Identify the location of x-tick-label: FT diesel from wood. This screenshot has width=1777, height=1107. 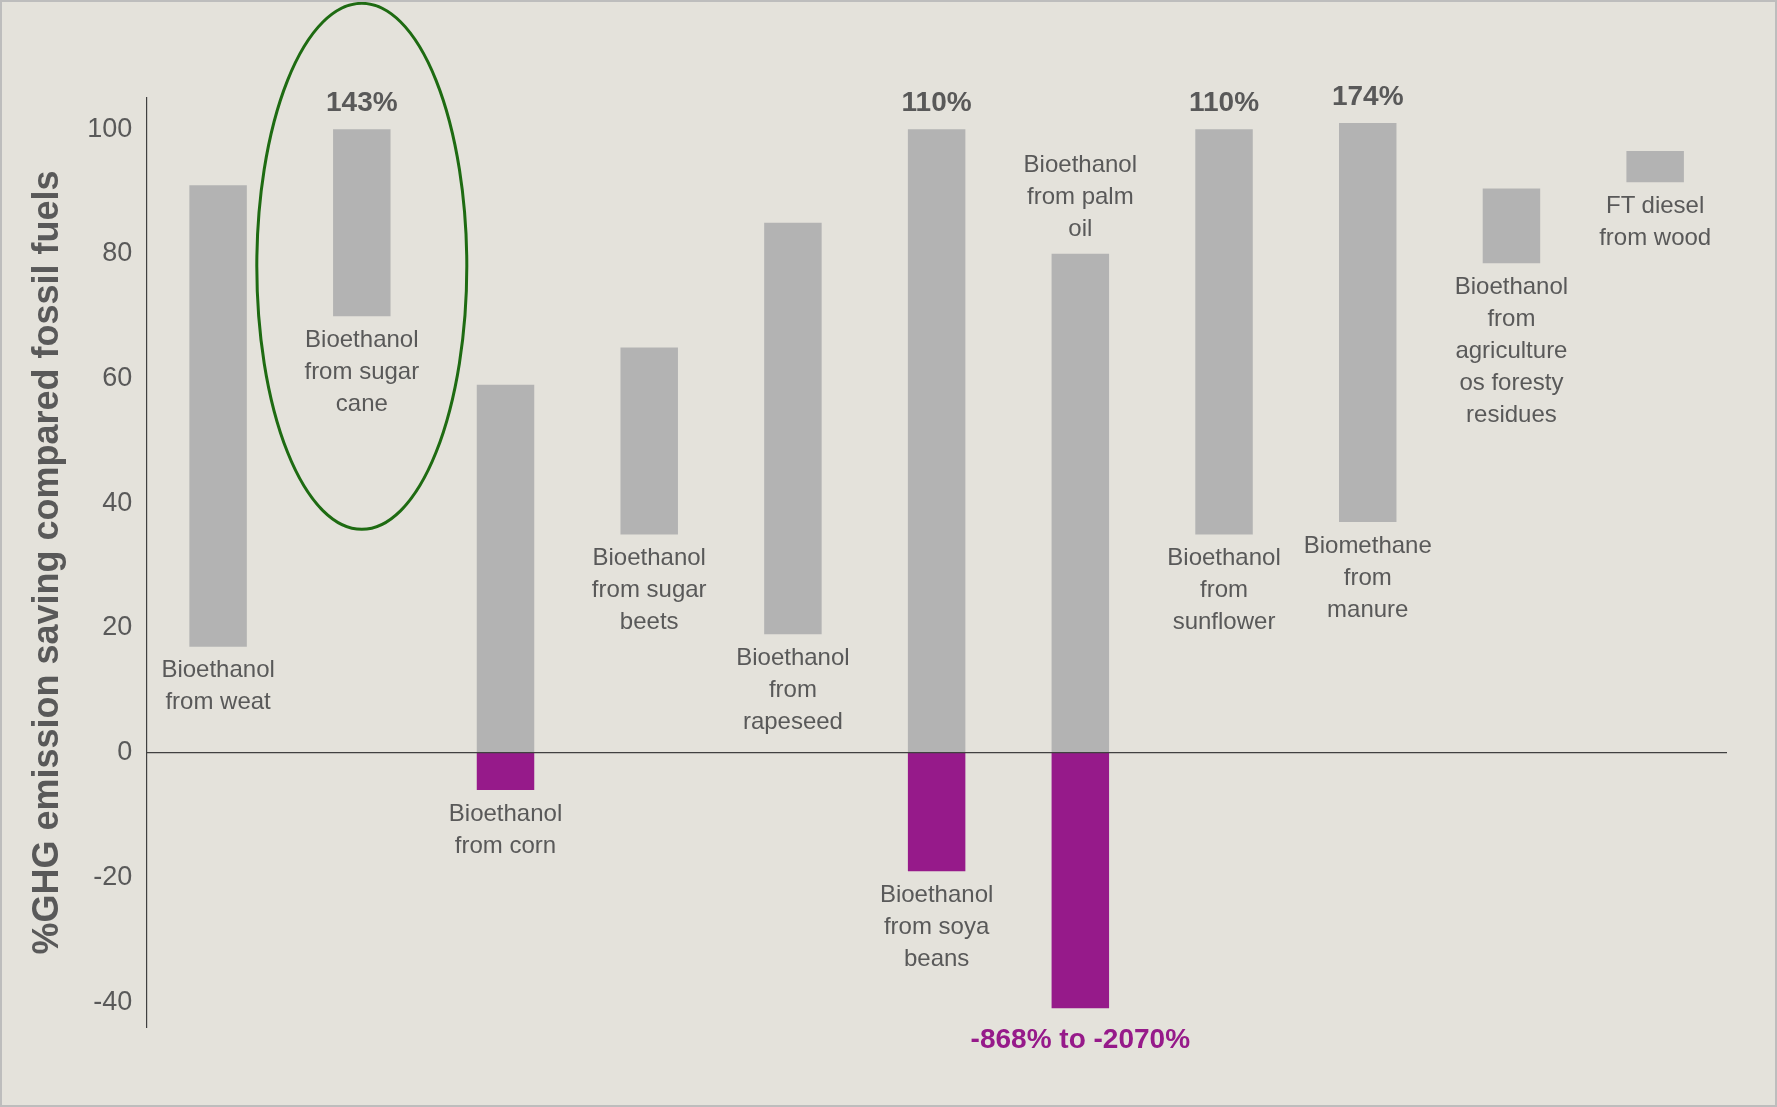
(1655, 220).